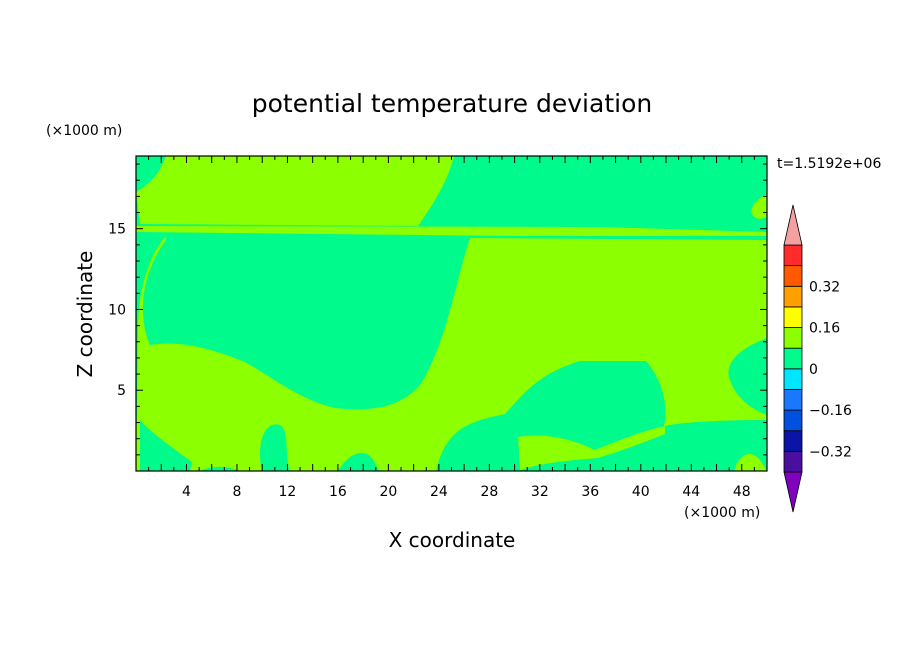 This screenshot has height=654, width=904. Describe the element at coordinates (452, 103) in the screenshot. I see `chart-title: potential temperature deviation` at that location.